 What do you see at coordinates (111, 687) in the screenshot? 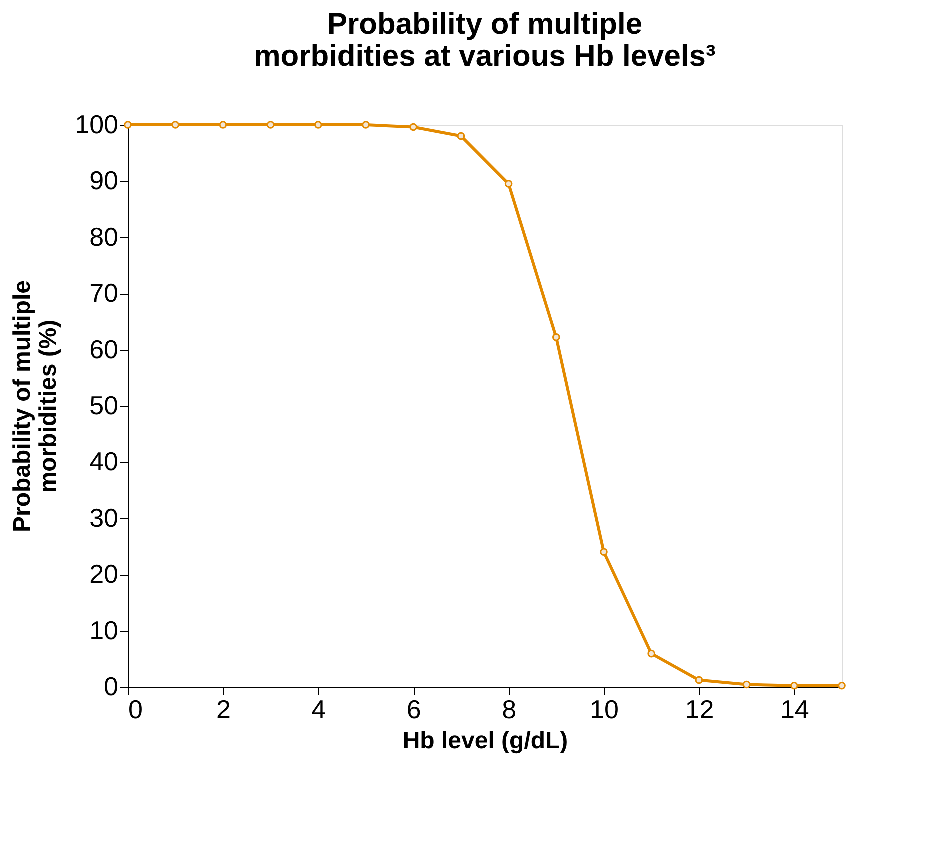
I see `y-tick-label: 0` at bounding box center [111, 687].